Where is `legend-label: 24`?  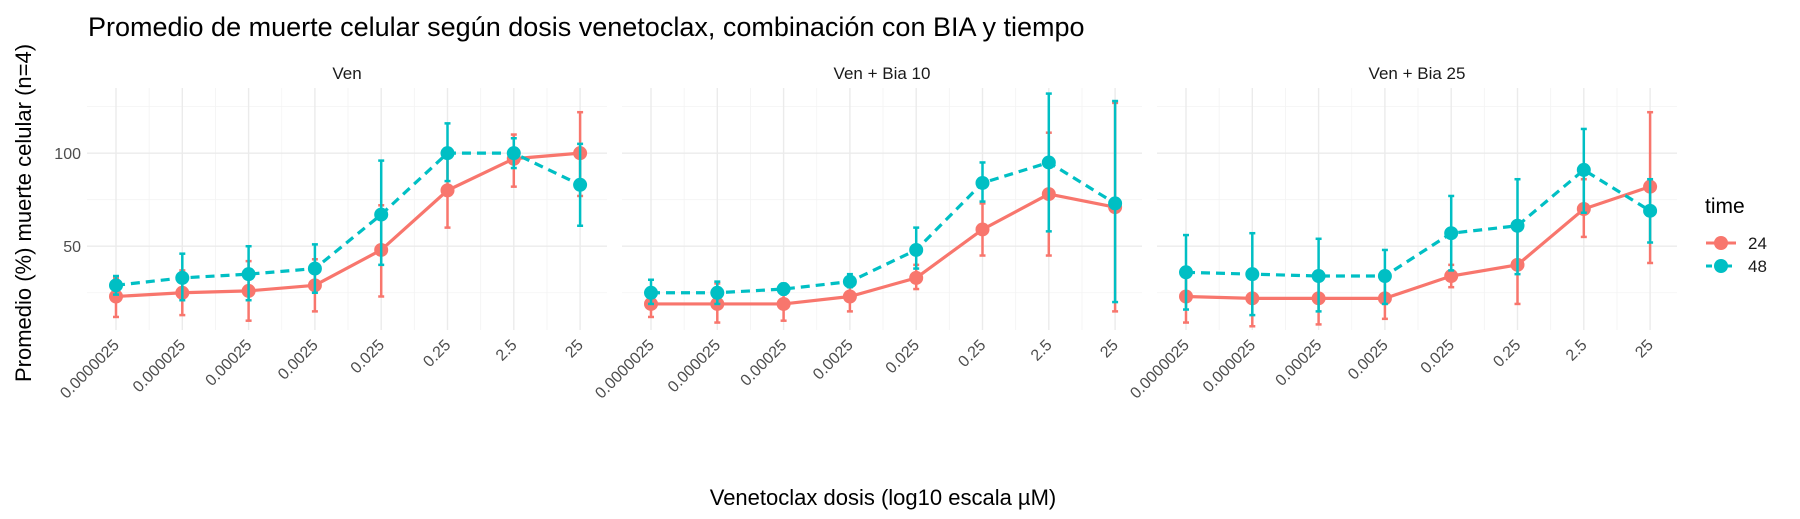
legend-label: 24 is located at coordinates (1757, 243).